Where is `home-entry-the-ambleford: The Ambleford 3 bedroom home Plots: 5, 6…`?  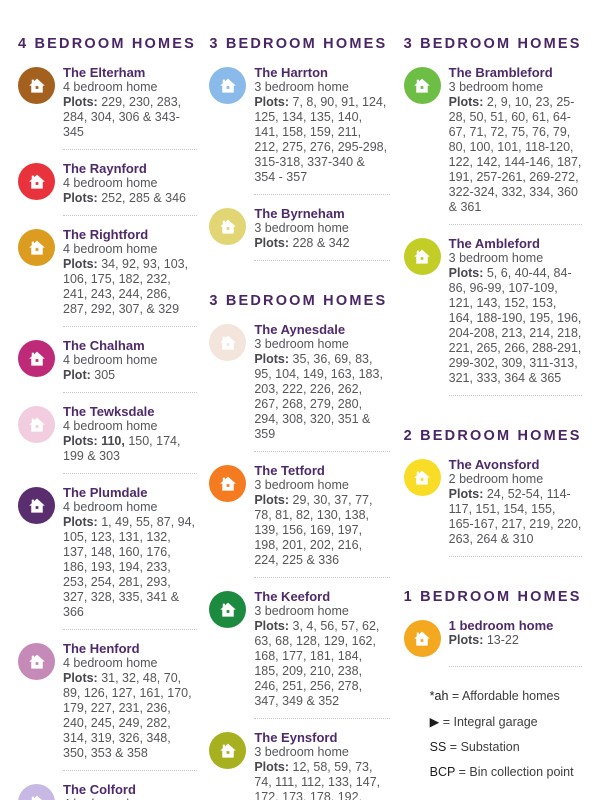
home-entry-the-ambleford: The Ambleford 3 bedroom home Plots: 5, 6… is located at coordinates (494, 311).